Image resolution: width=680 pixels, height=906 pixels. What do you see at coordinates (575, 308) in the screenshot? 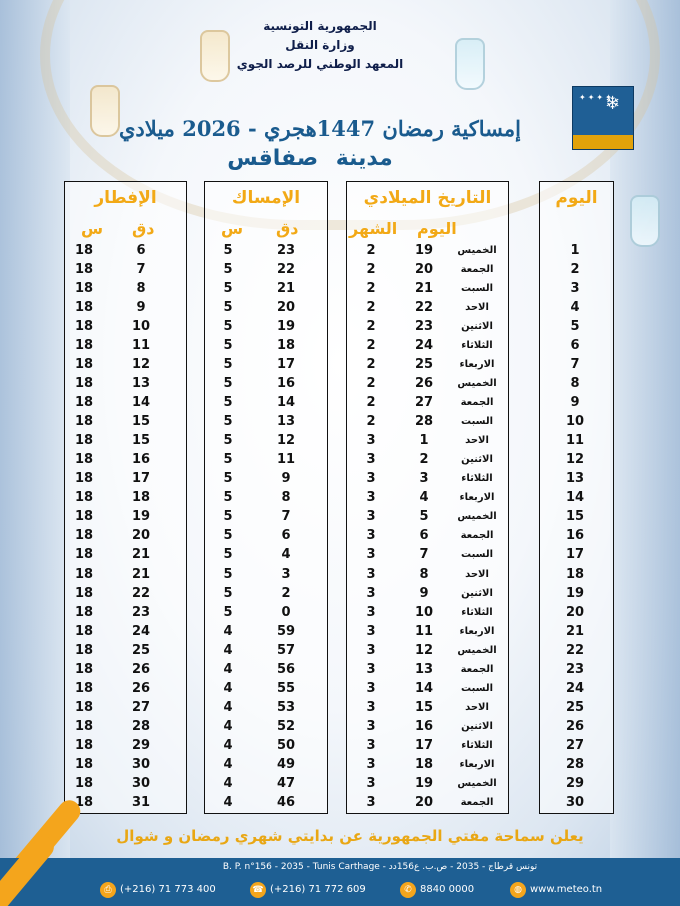
I see `ramadan-day-number: 4` at bounding box center [575, 308].